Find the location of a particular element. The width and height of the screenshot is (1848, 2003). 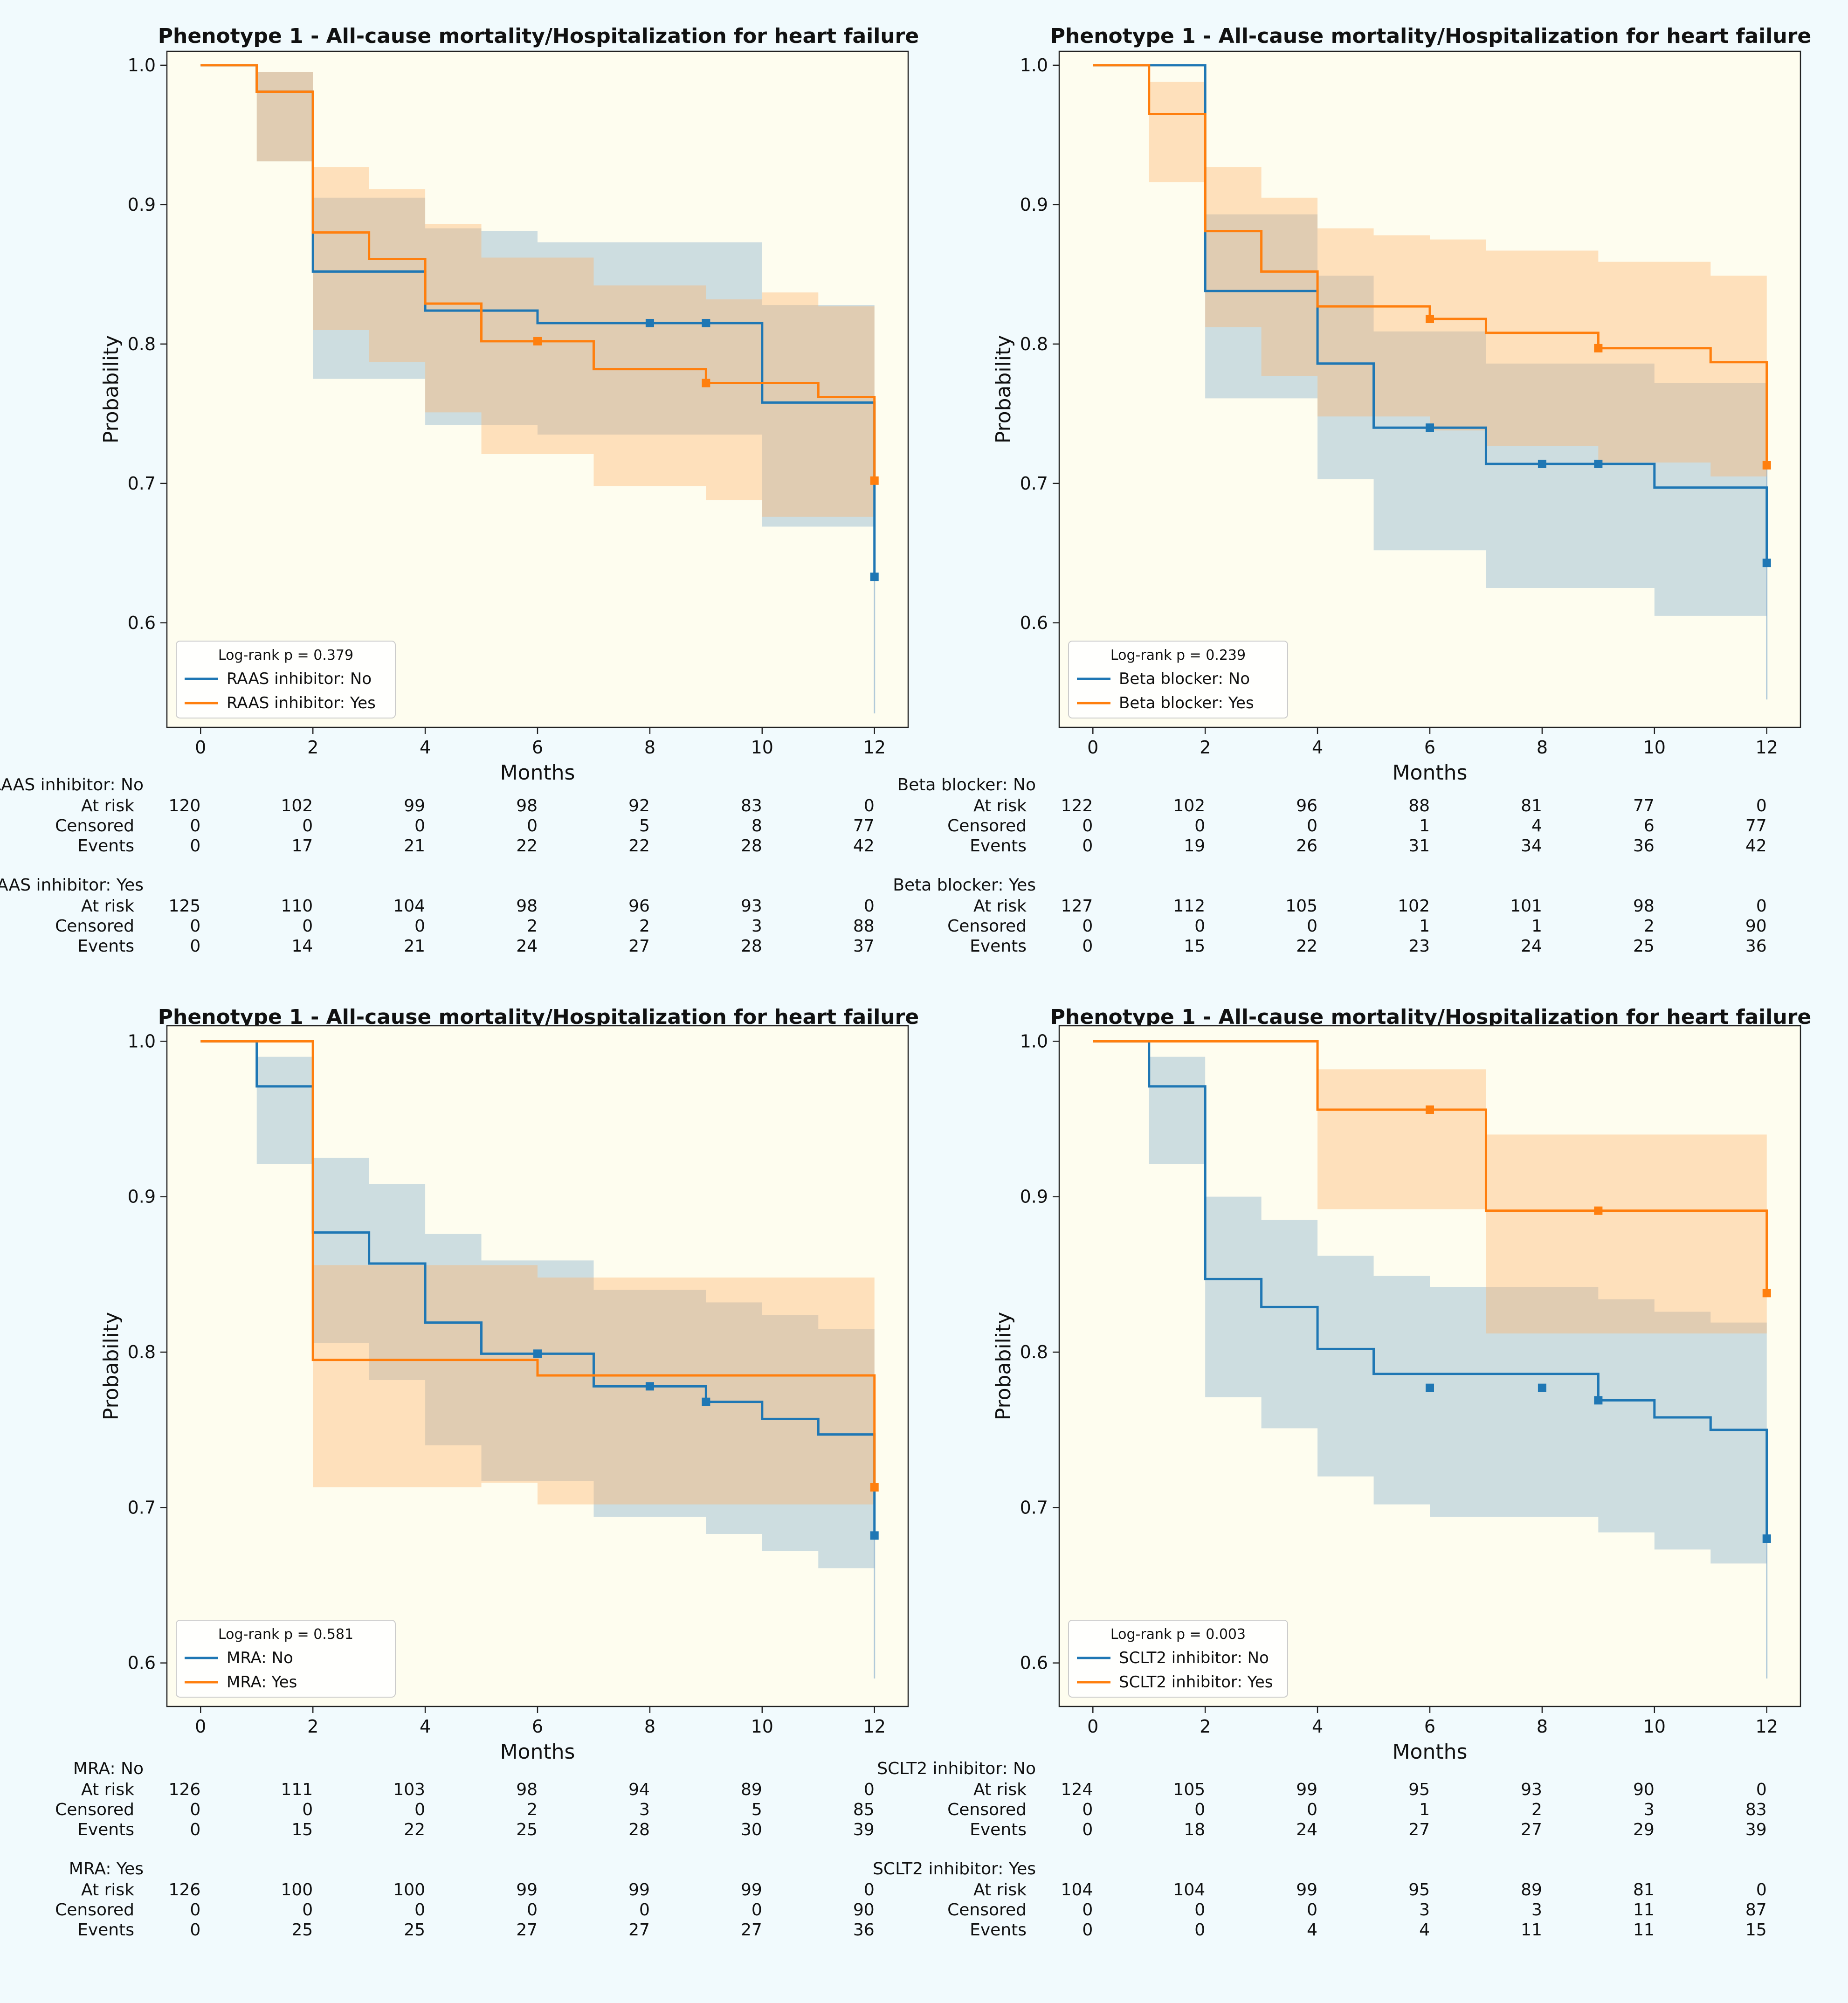

risk-cell: 8 is located at coordinates (757, 826).